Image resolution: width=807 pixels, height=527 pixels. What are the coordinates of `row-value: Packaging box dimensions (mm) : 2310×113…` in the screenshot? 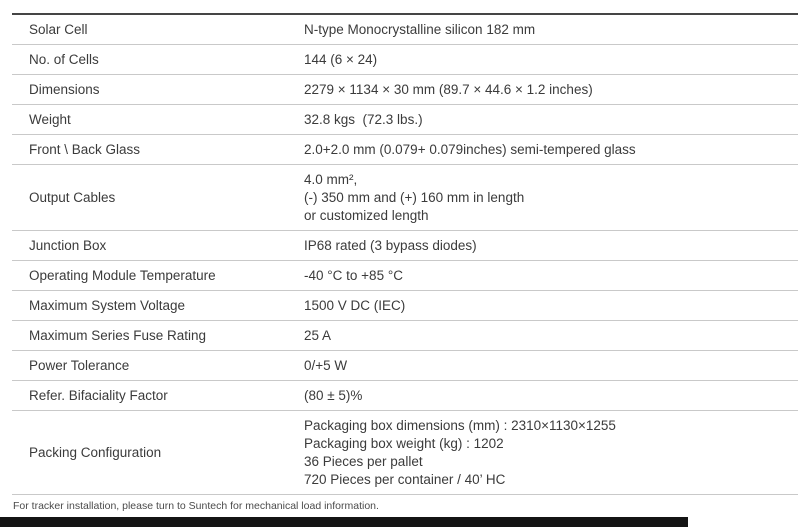 It's located at (551, 453).